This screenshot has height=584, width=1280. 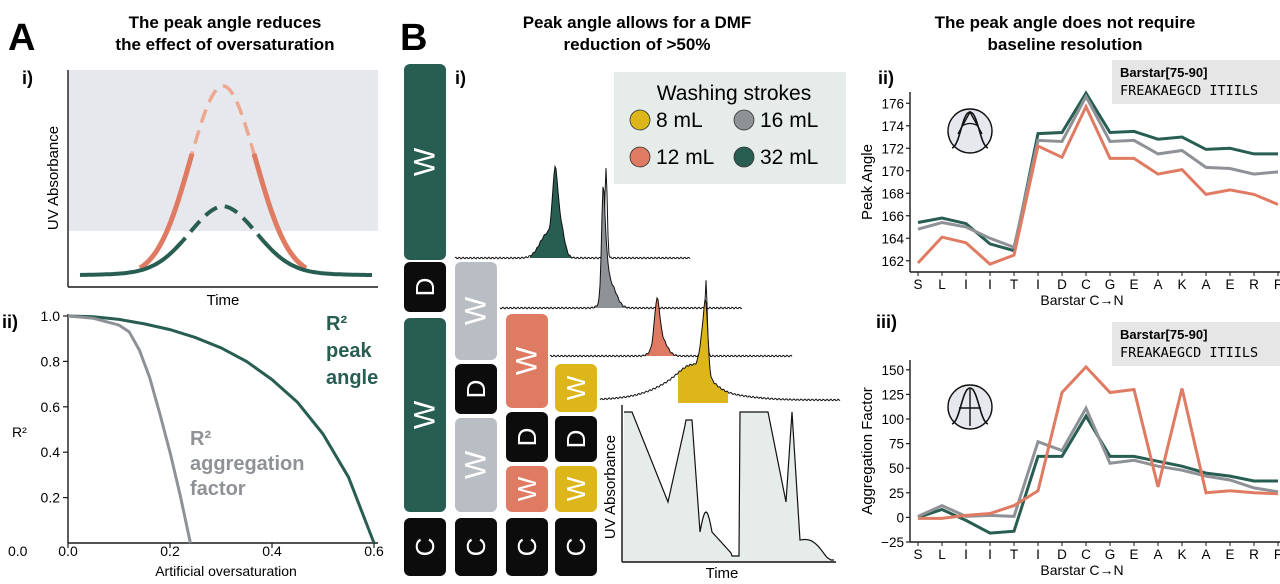 What do you see at coordinates (896, 468) in the screenshot?
I see `c-ytick-label: 50` at bounding box center [896, 468].